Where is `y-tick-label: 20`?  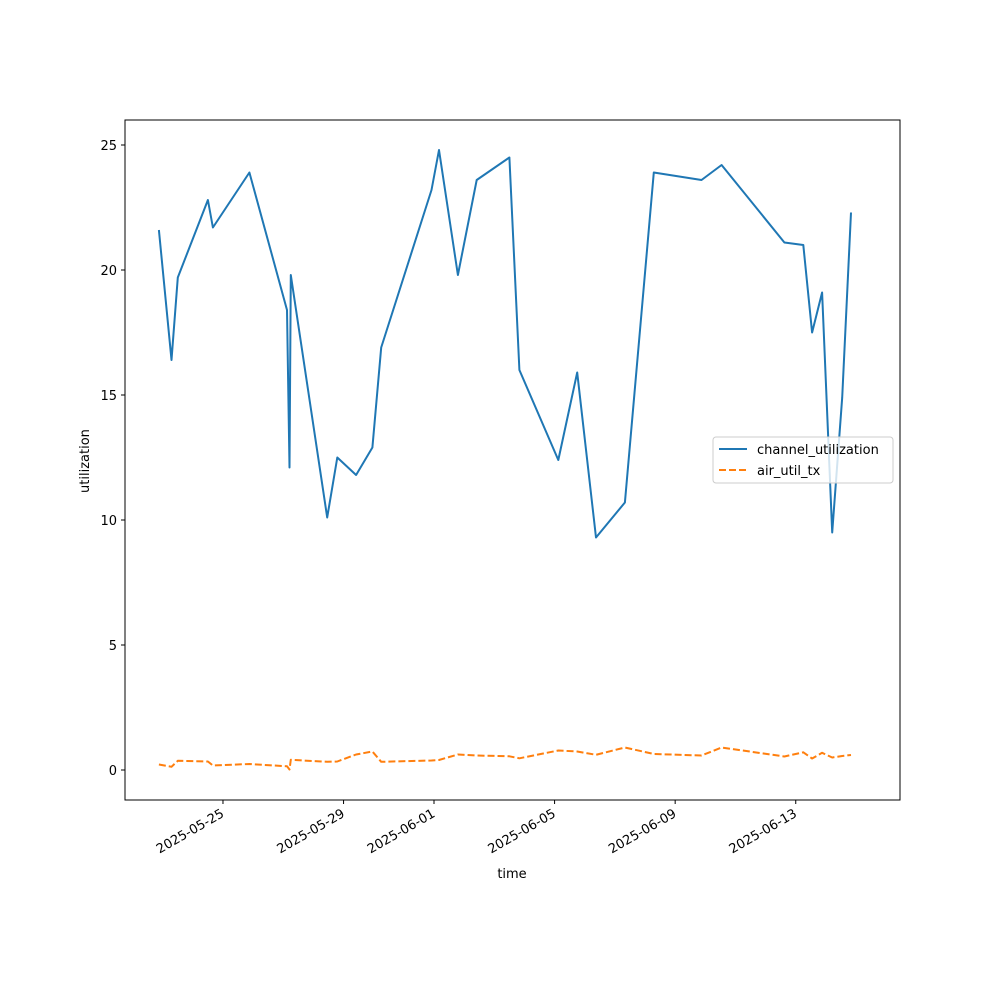
y-tick-label: 20 is located at coordinates (108, 271).